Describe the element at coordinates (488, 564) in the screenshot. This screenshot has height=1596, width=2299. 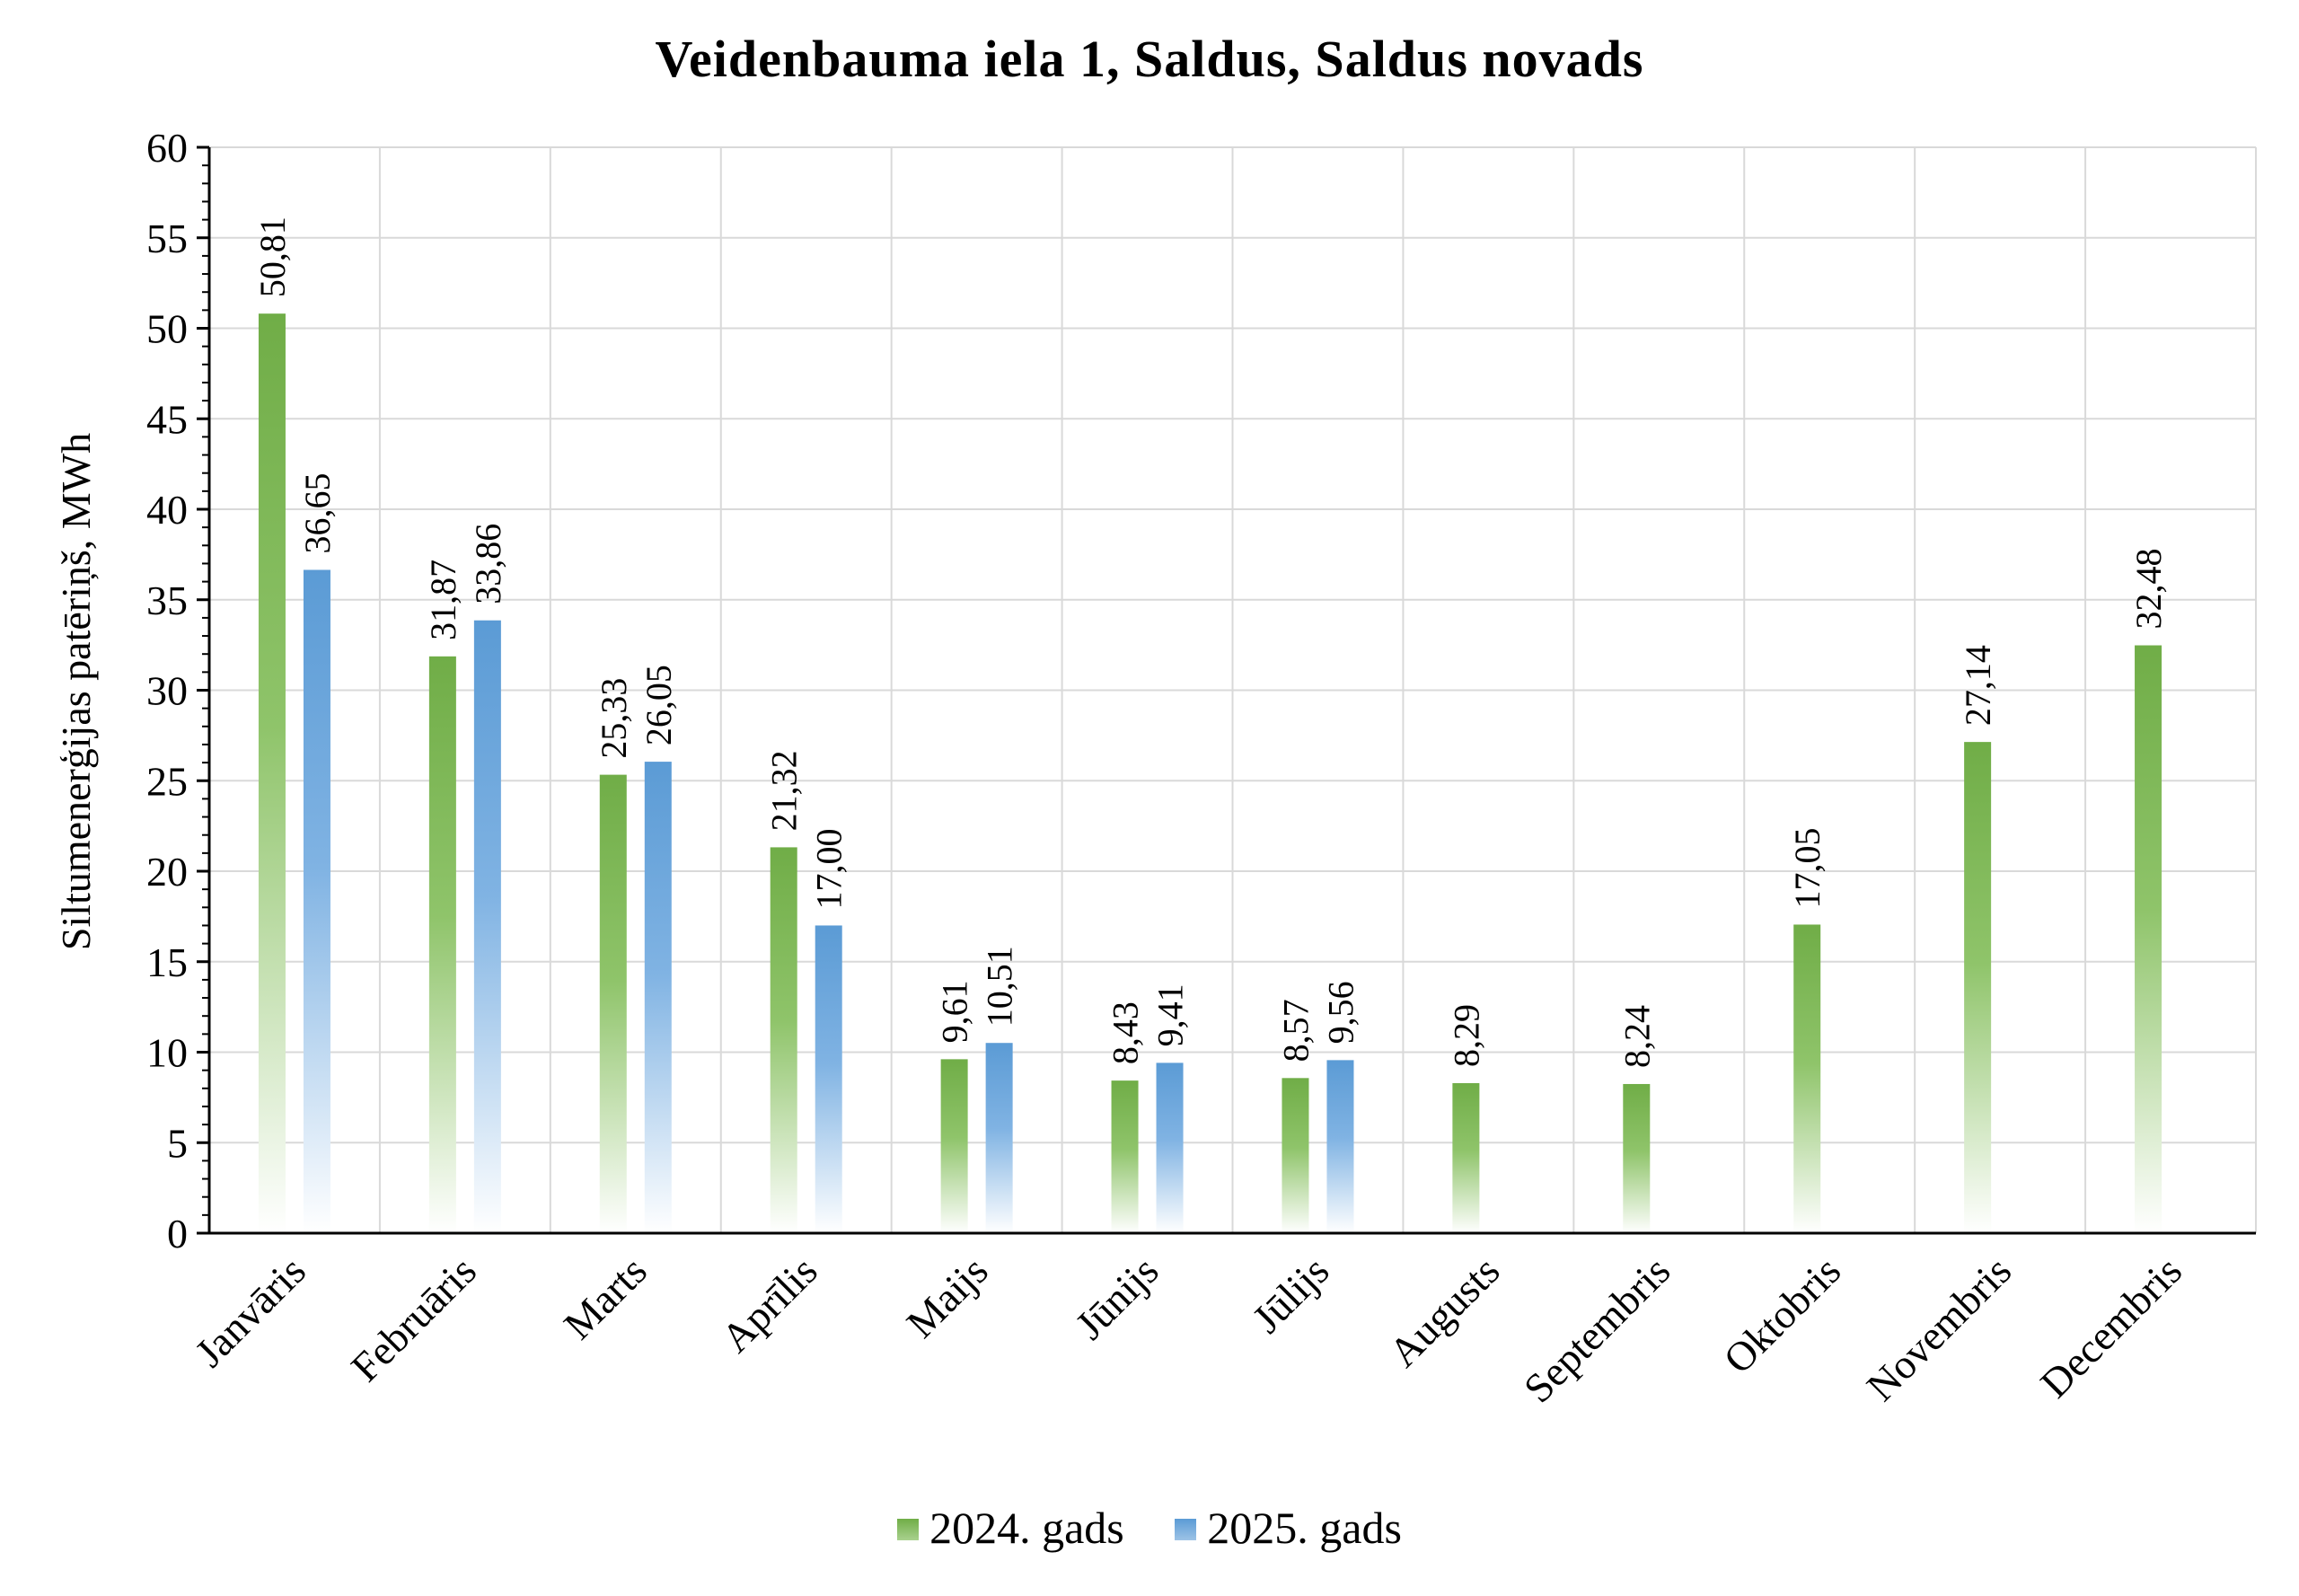
I see `data-label: 33,86` at that location.